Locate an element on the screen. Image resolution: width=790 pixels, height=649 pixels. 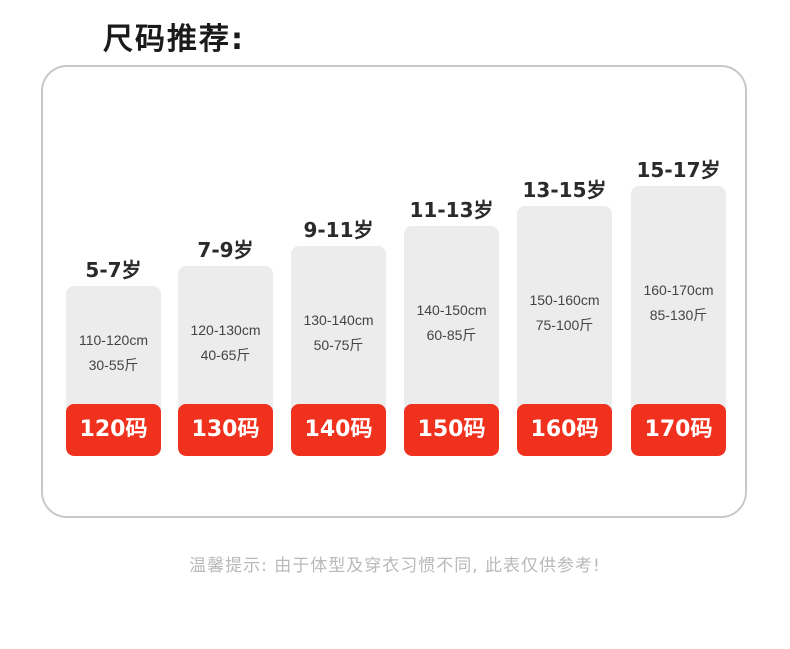
size-card: 150-160cm 75-100斤 160码 is located at coordinates (564, 331).